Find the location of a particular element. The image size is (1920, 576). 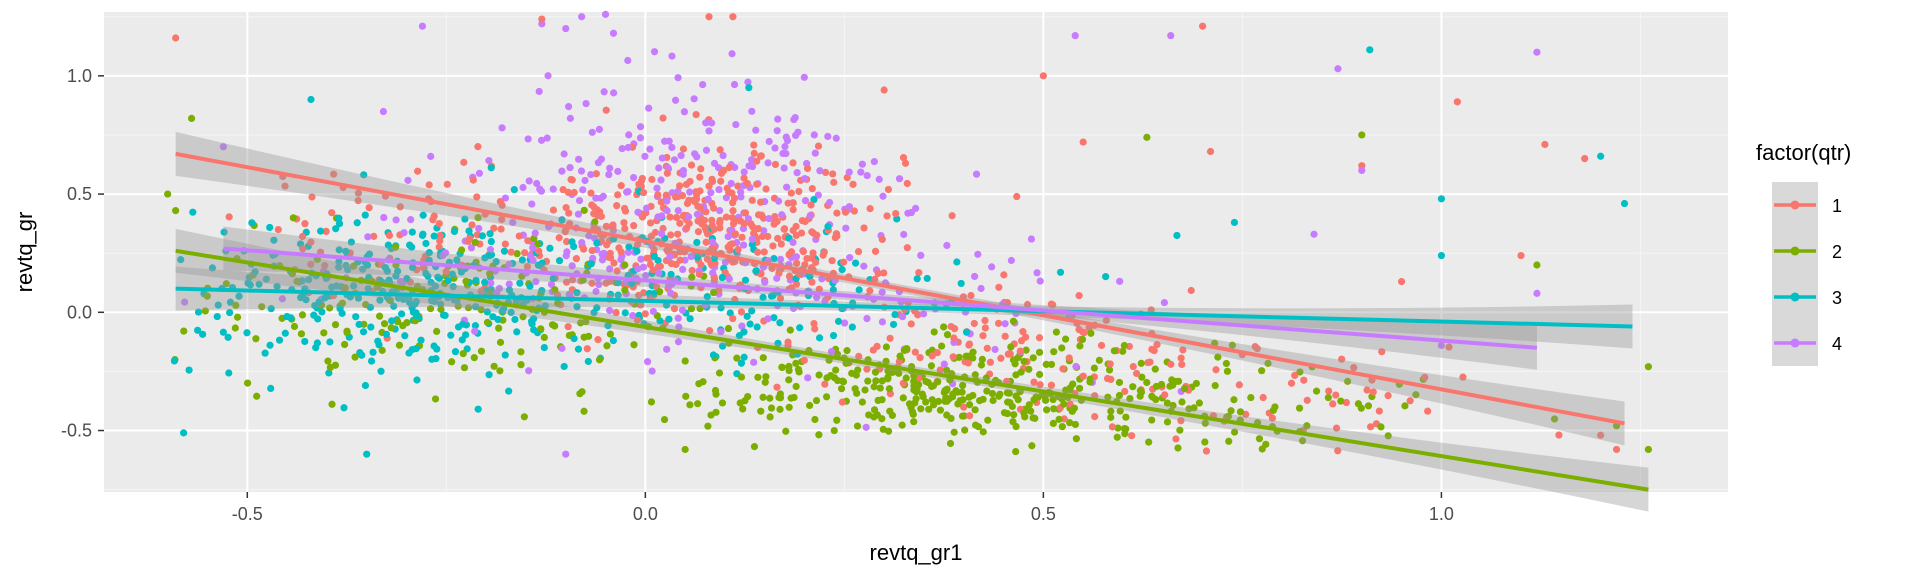

y-axis: -0.5 0.0 0.5 1.0 is located at coordinates (82, 253).